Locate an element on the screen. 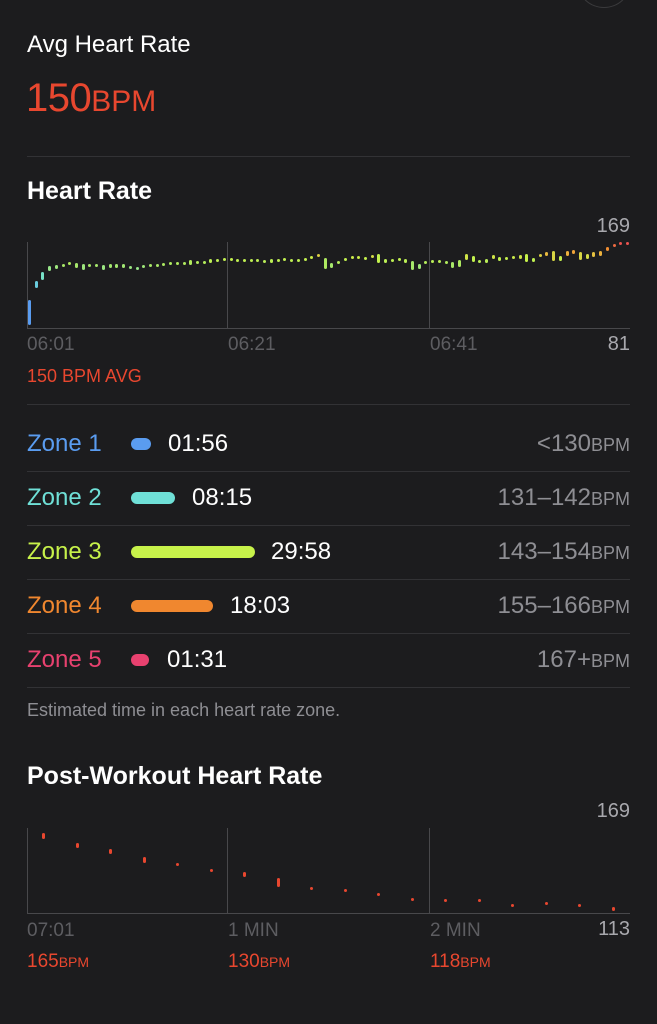  heart-rate-tick-1: 06:01 is located at coordinates (51, 344).